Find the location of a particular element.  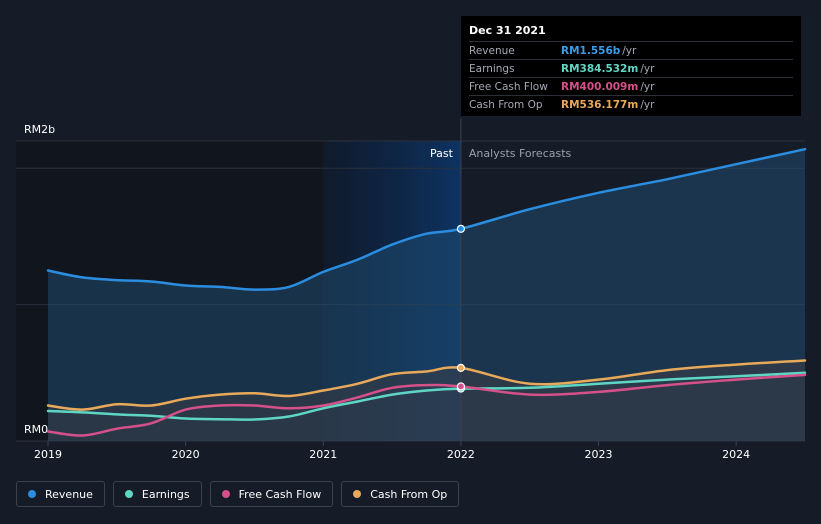

tooltip-row-free-cash-flow: Free Cash Flow RM400.009m /yr is located at coordinates (631, 86).